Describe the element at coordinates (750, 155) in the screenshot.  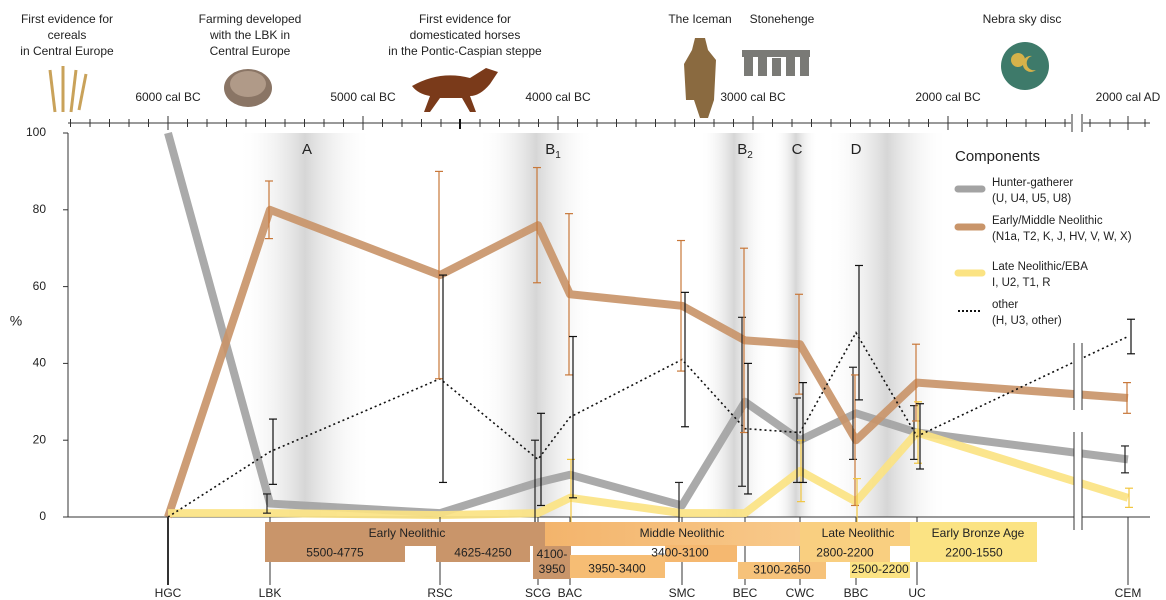
I see `period-subscript: 2` at that location.